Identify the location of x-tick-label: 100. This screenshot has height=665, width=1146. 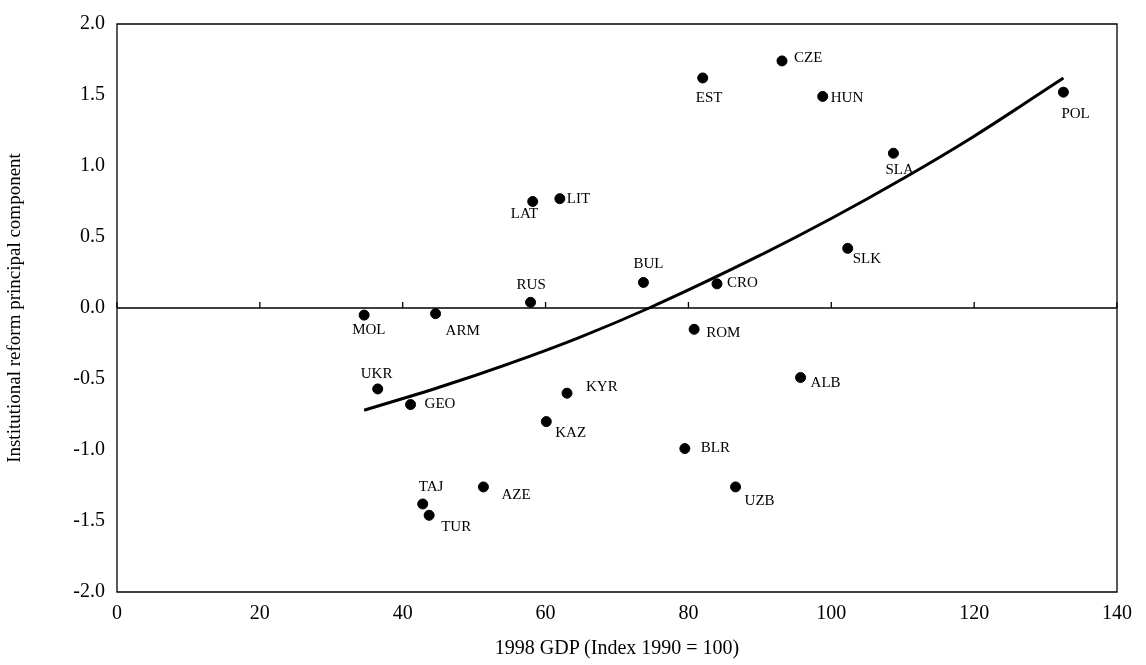
(831, 612).